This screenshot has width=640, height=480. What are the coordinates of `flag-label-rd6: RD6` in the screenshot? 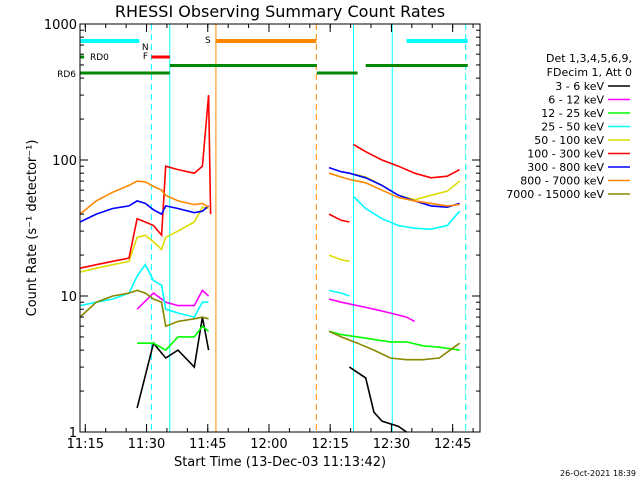 It's located at (66, 75).